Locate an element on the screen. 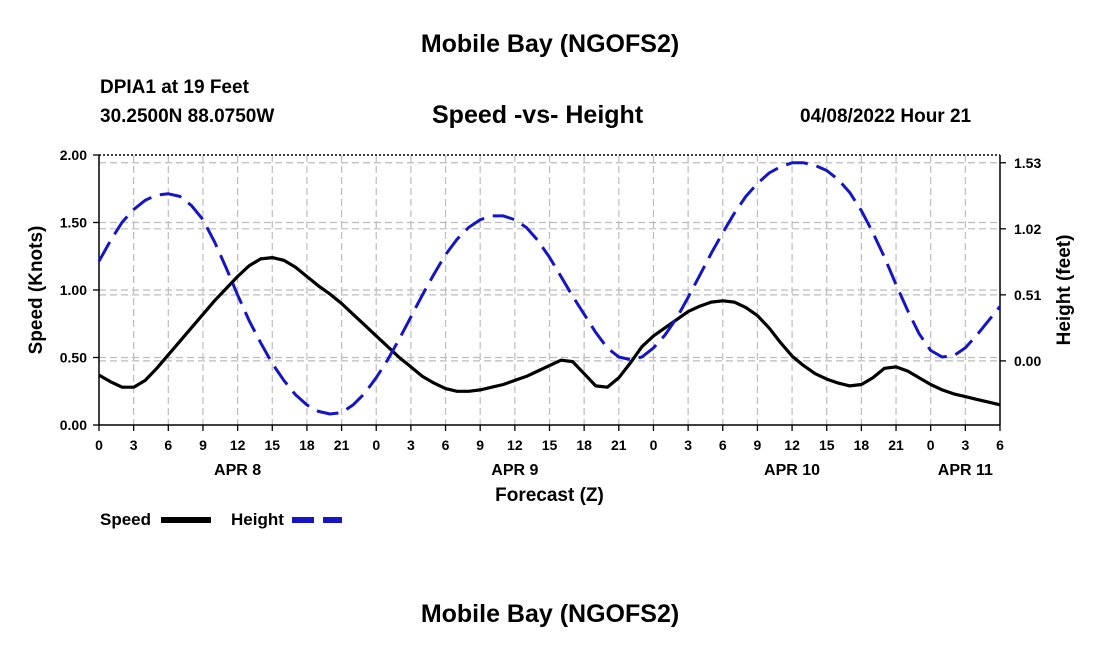 This screenshot has height=650, width=1100. right-tick-label: 0.00 is located at coordinates (1027, 361).